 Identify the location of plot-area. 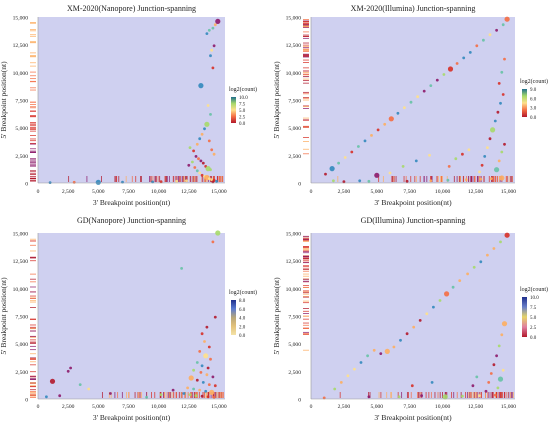
(131, 316).